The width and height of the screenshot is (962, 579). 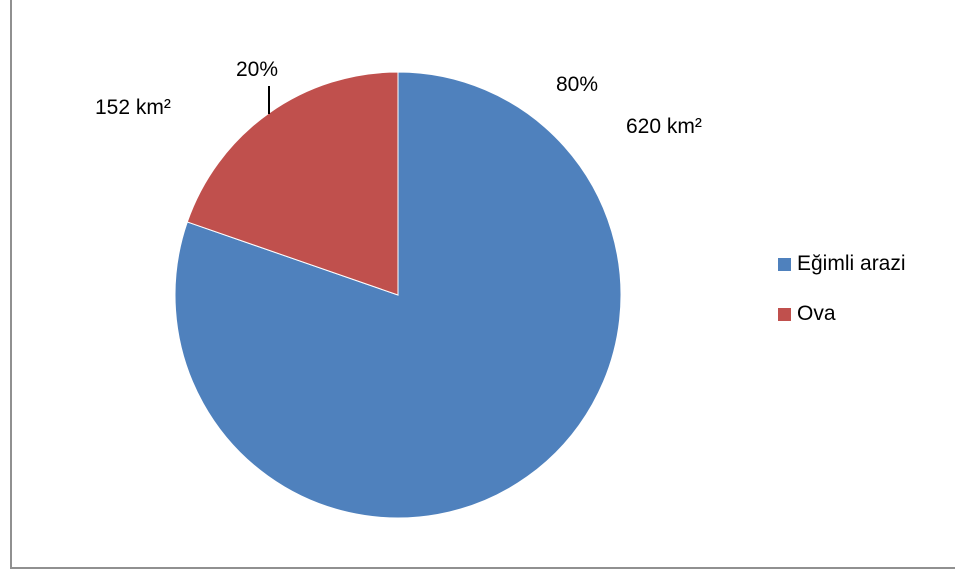 I want to click on legend: Eğimli arazi Ova, so click(x=842, y=300).